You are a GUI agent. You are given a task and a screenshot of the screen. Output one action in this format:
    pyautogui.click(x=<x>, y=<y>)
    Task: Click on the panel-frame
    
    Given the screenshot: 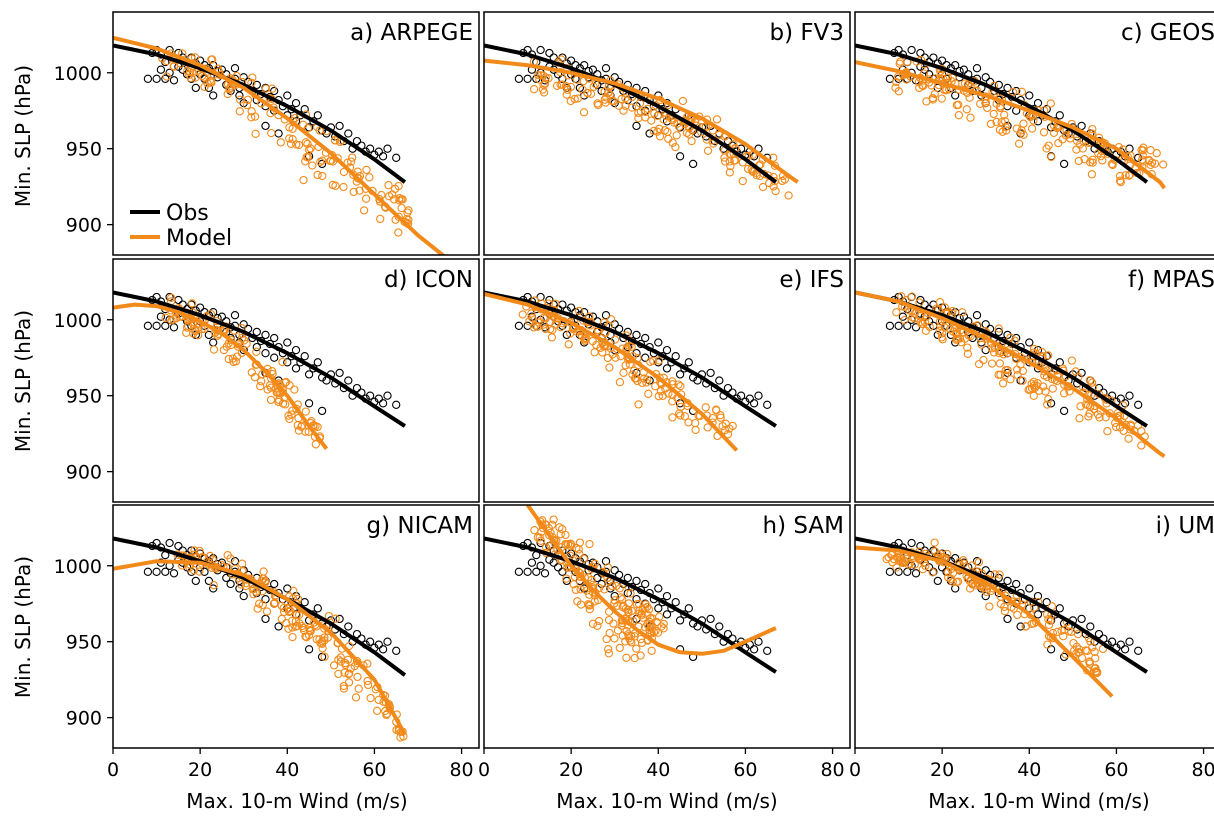 What is the action you would take?
    pyautogui.click(x=1034, y=133)
    